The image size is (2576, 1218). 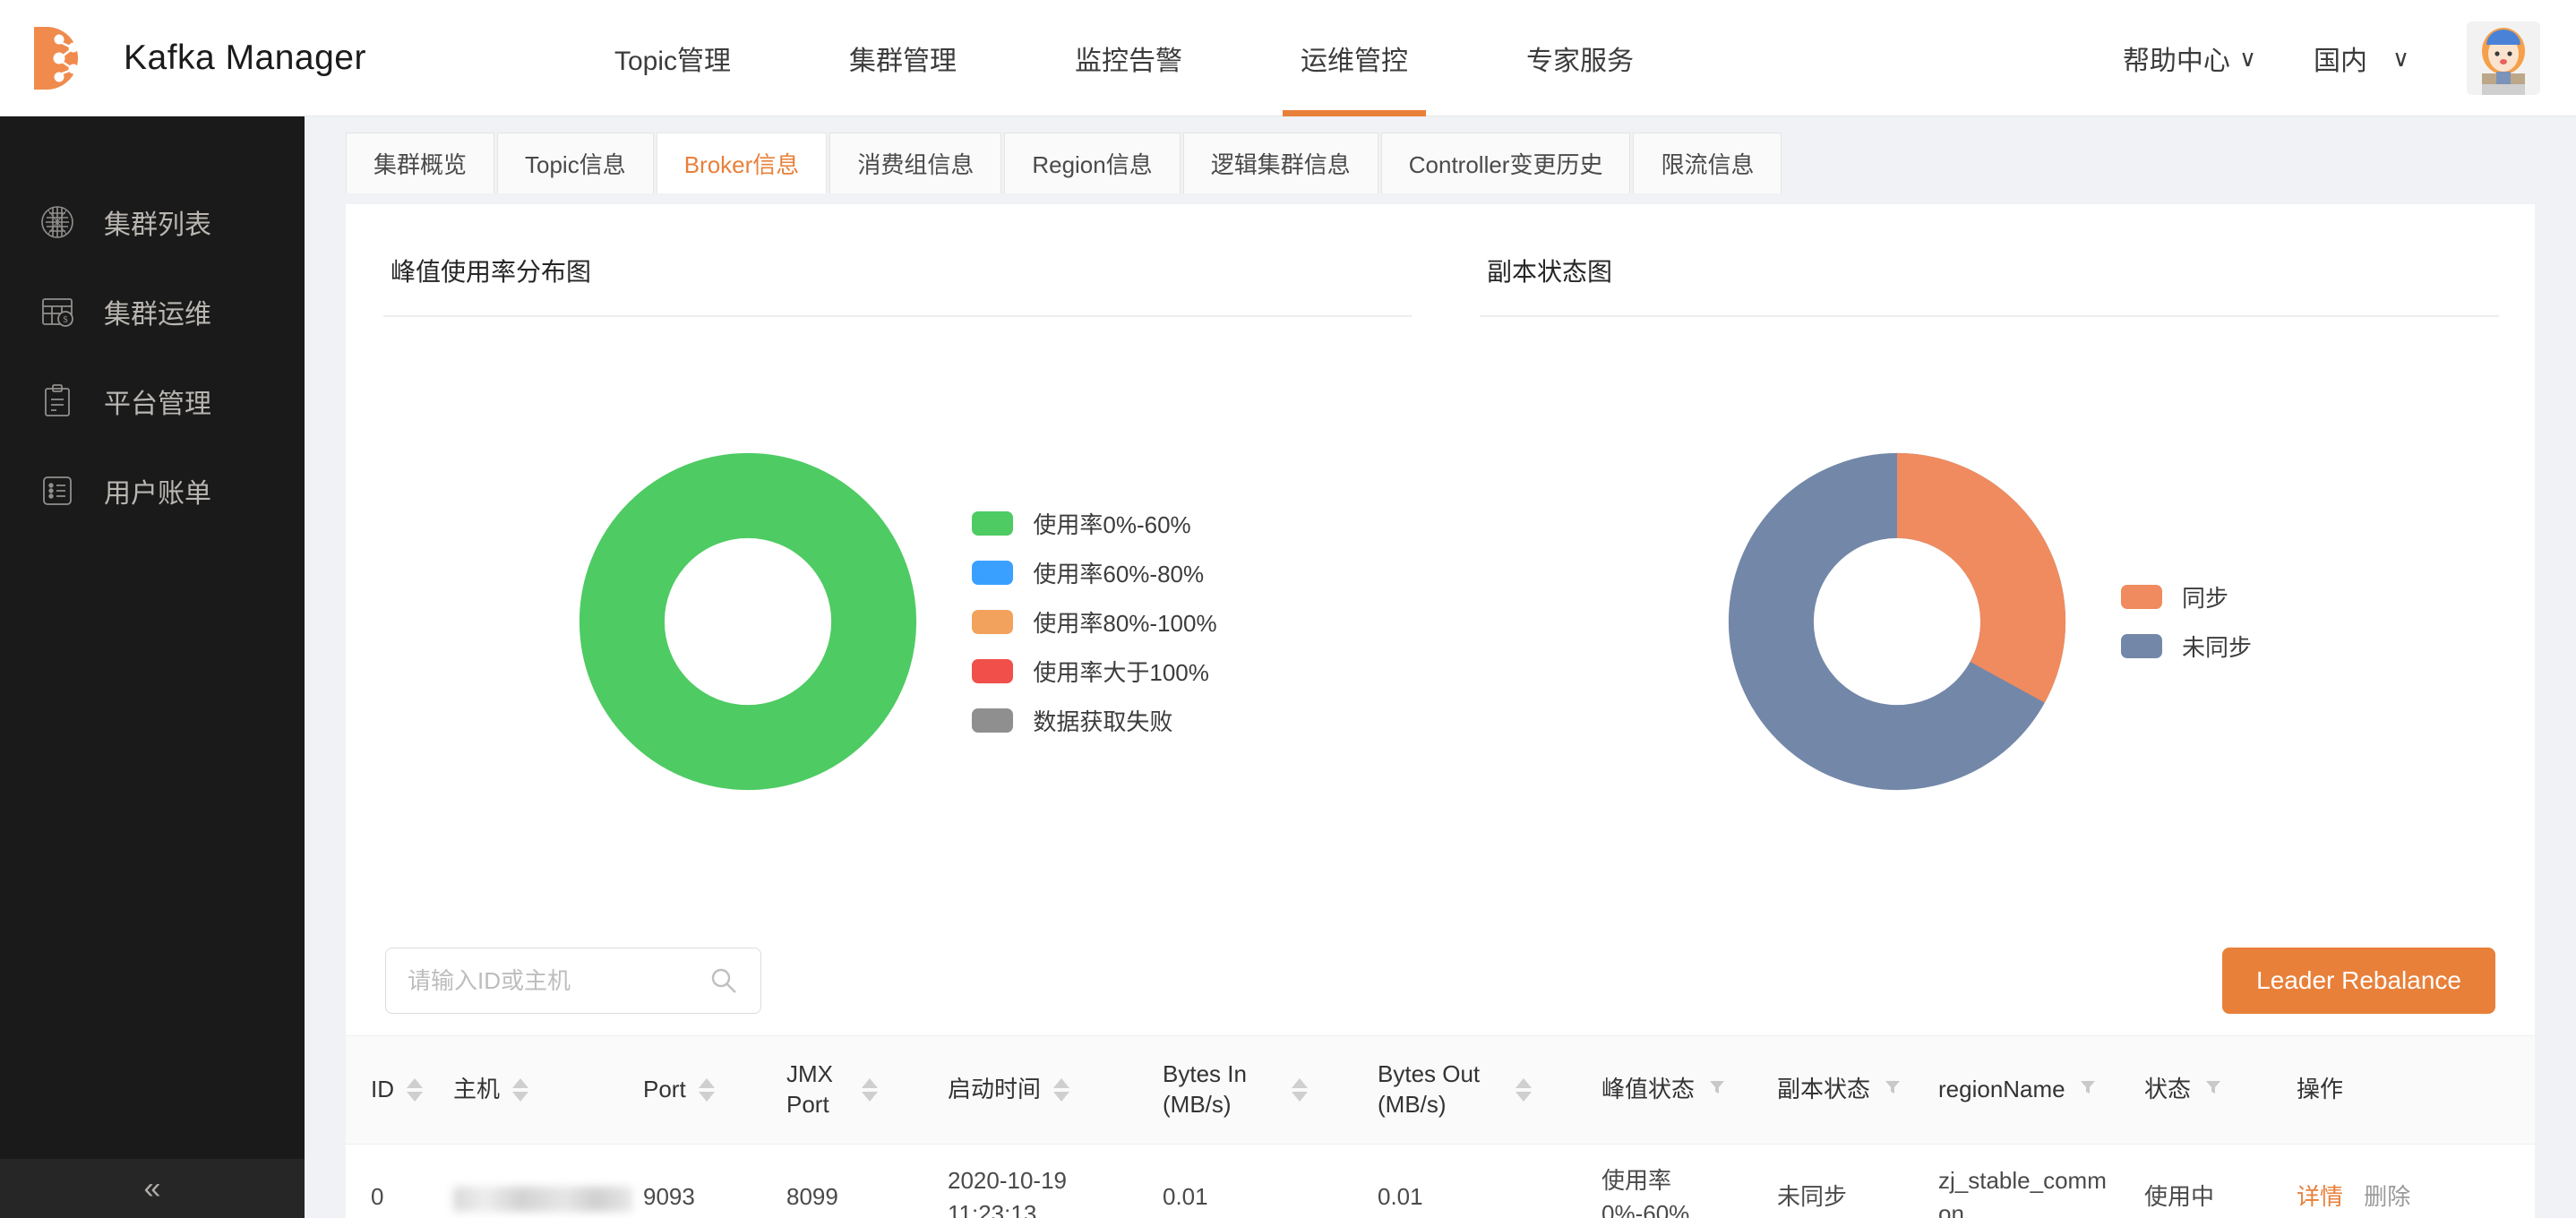 I want to click on legend-item: 使用率0%-60%, so click(x=1094, y=524).